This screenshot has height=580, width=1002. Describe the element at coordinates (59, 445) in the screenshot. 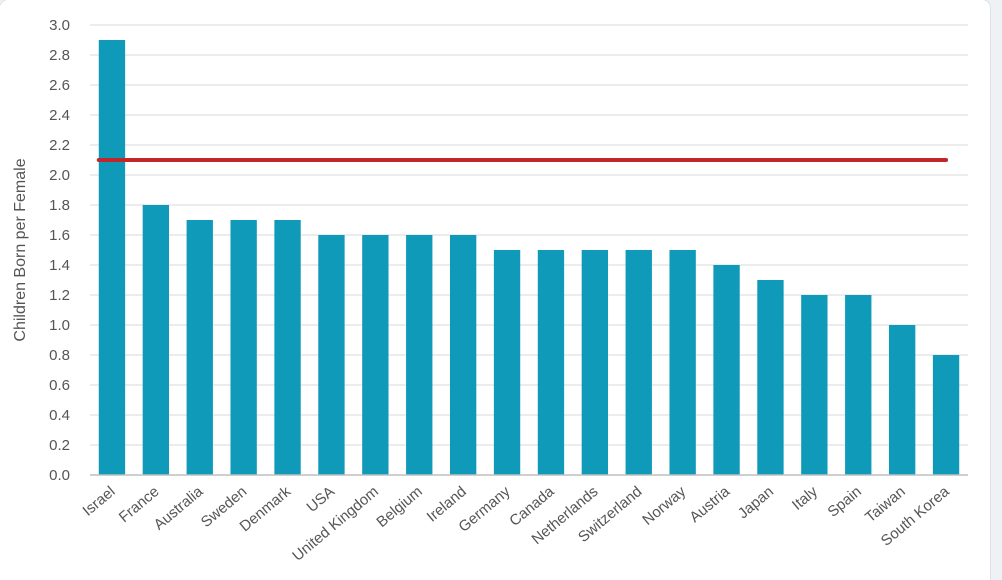

I see `y-tick-label: 0.2` at that location.